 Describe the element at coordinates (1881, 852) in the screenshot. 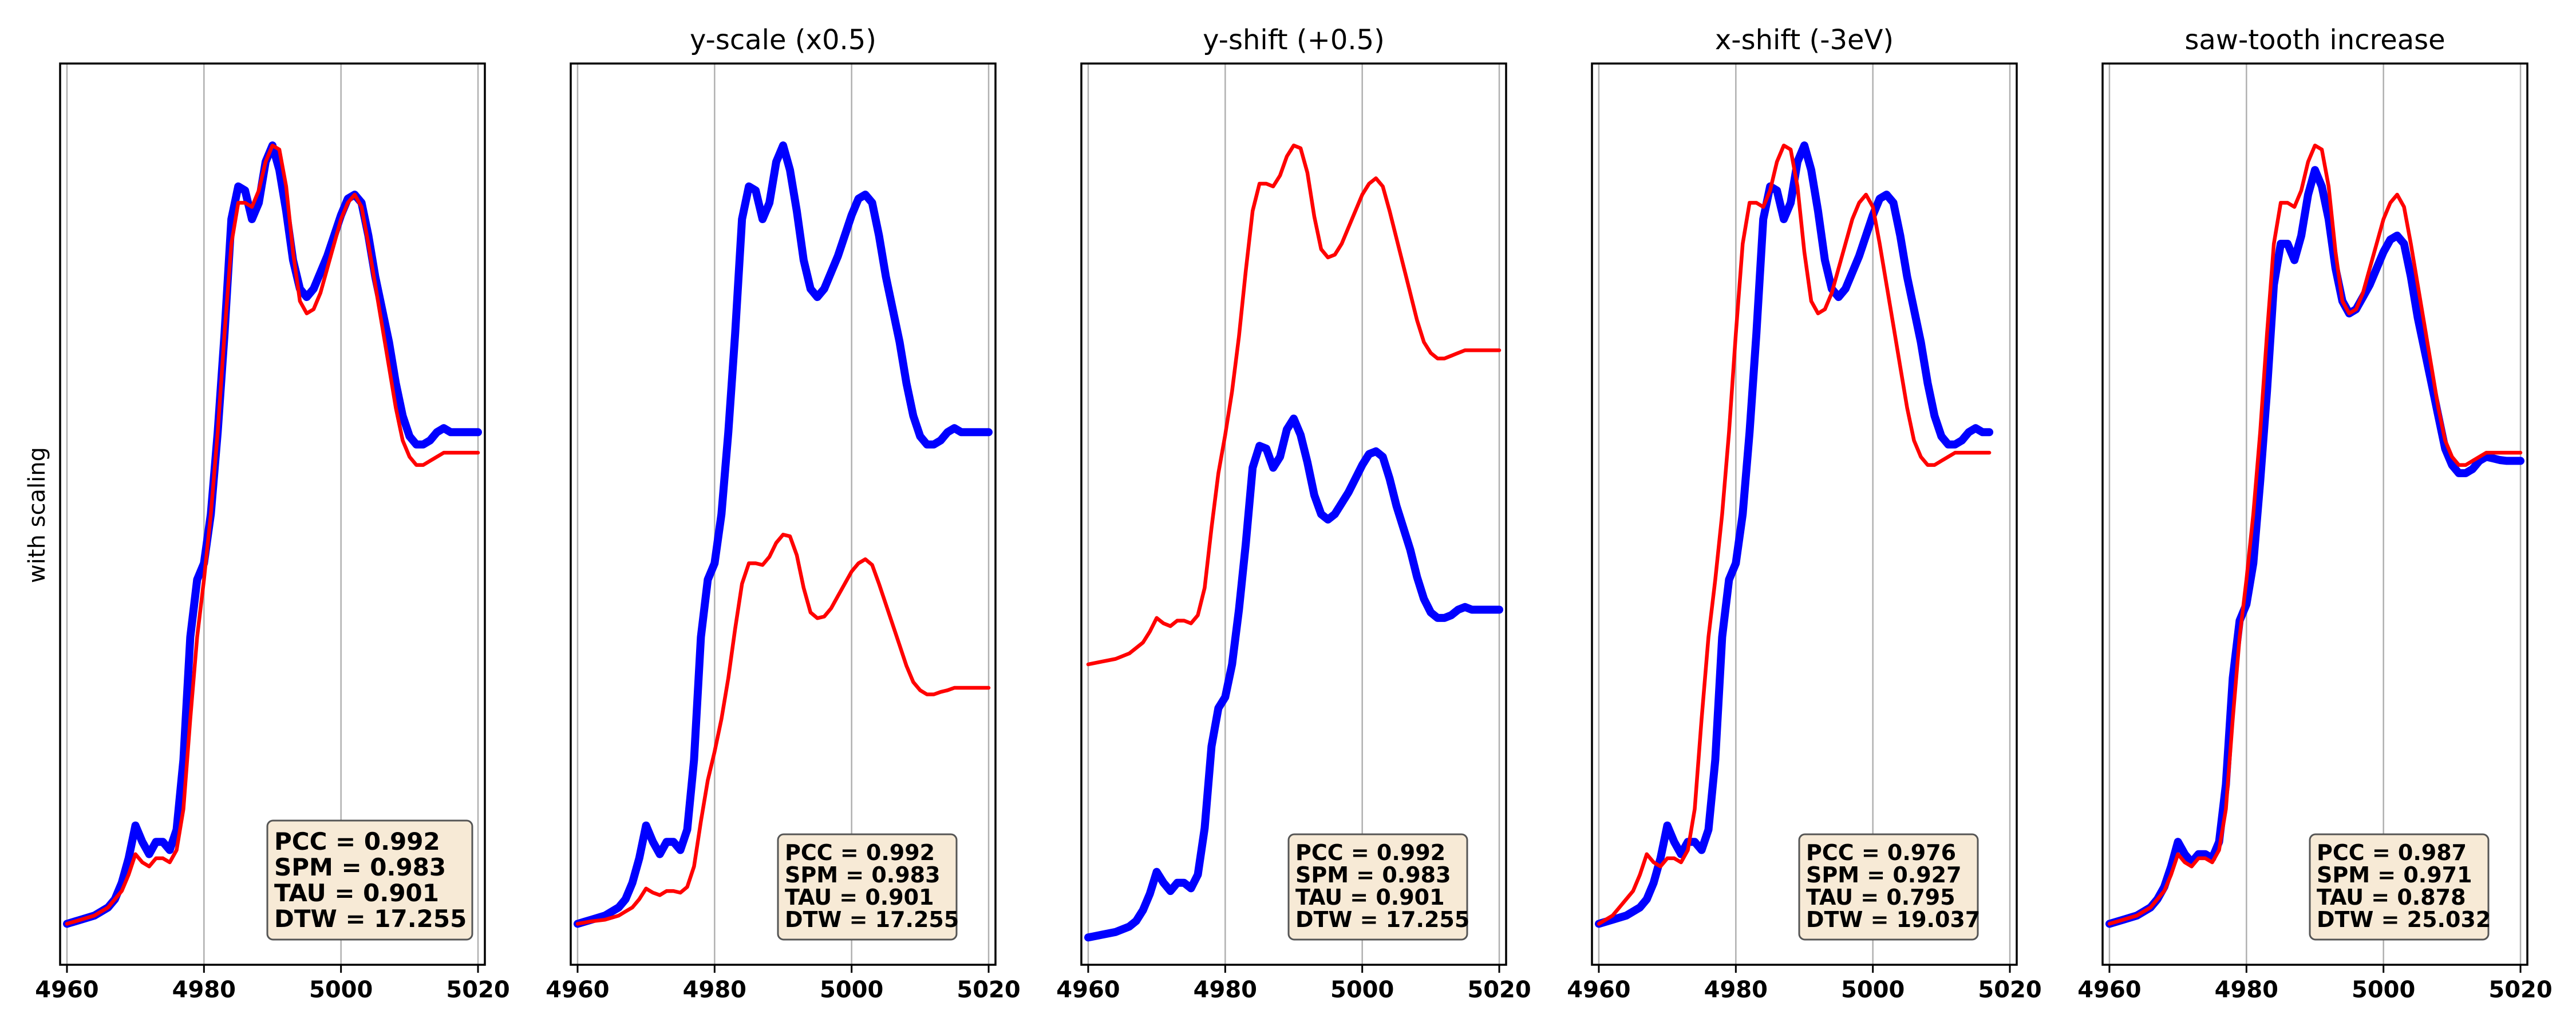

I see `metric-text: PCC = 0.976` at that location.